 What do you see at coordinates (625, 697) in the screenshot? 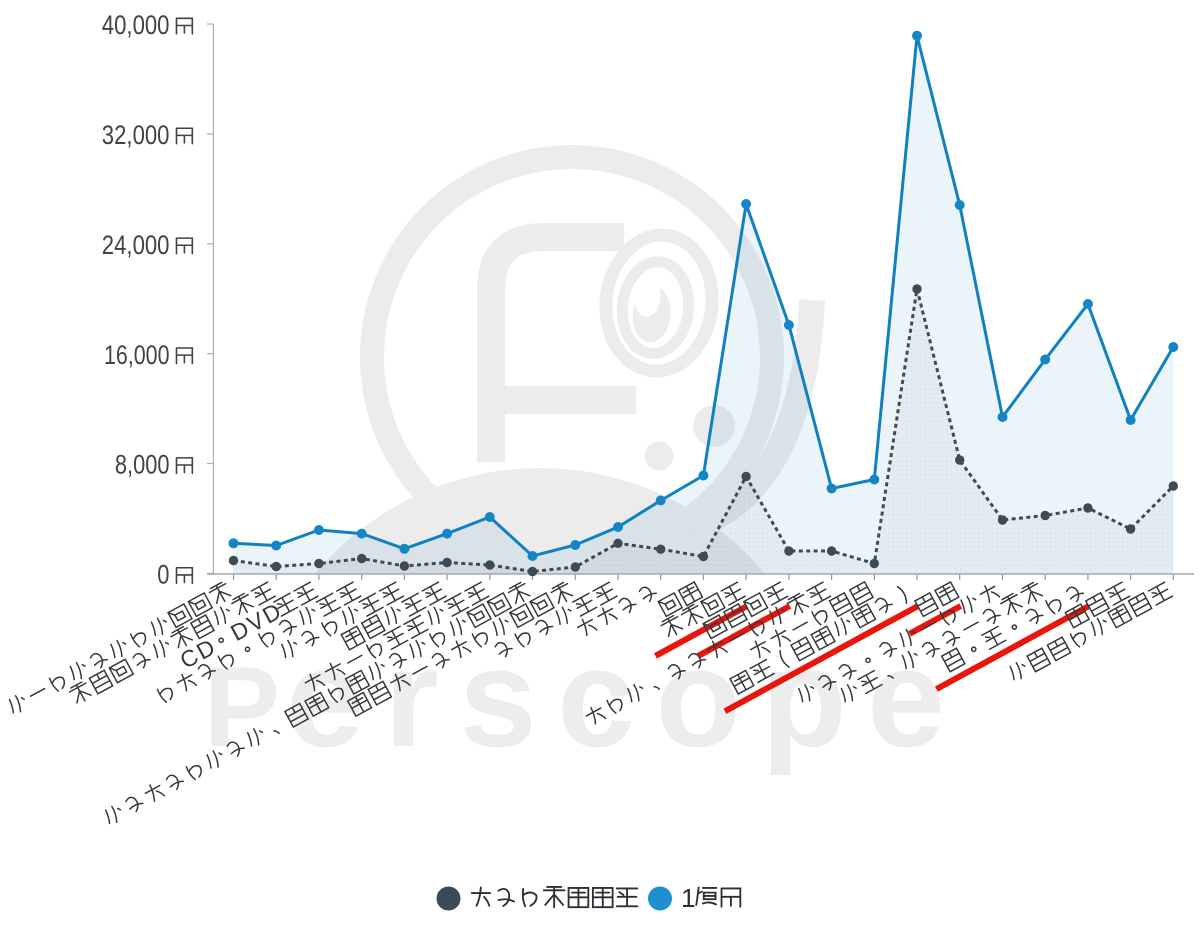
I see `svg-text: erscope` at bounding box center [625, 697].